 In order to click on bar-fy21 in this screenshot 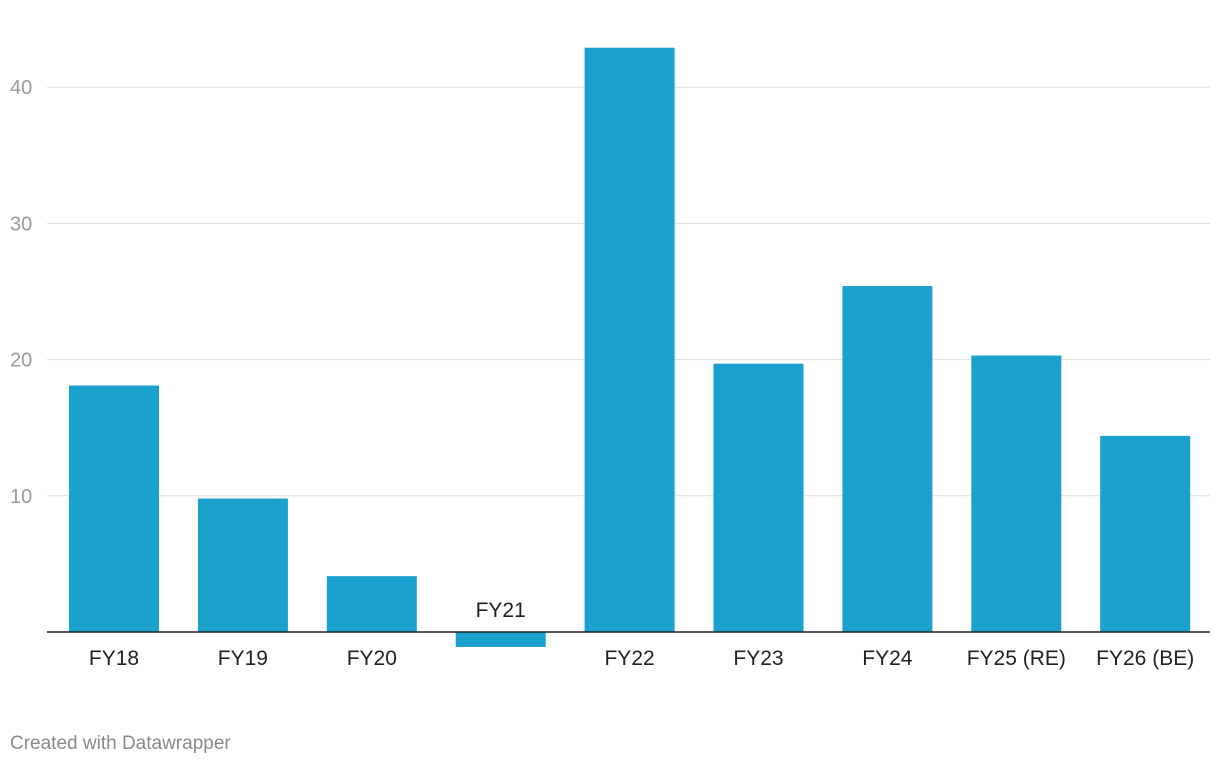, I will do `click(500, 639)`.